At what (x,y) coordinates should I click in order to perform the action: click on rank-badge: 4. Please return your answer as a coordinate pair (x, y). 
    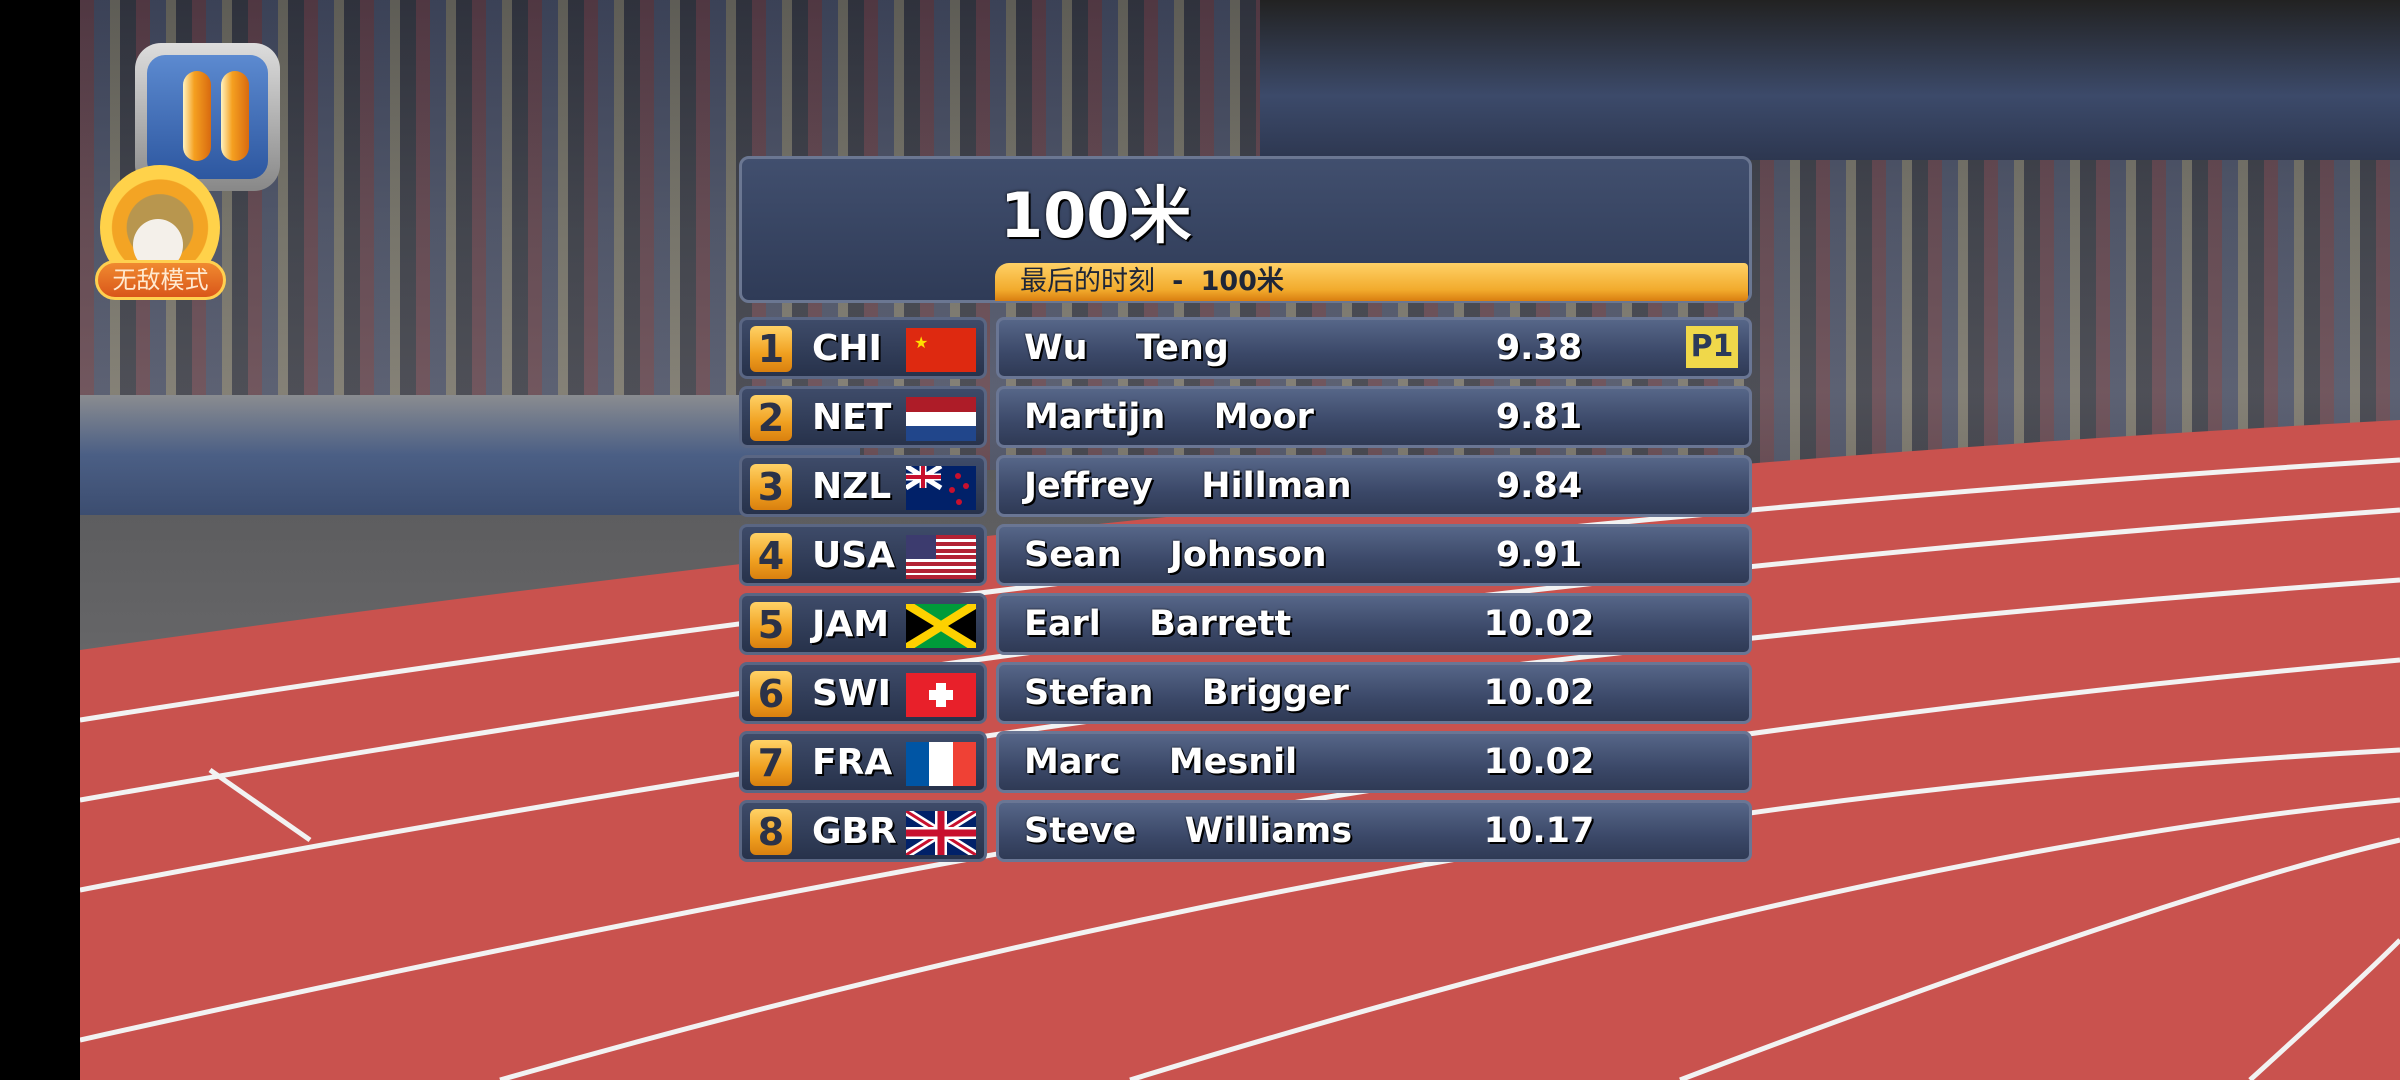
    Looking at the image, I should click on (771, 556).